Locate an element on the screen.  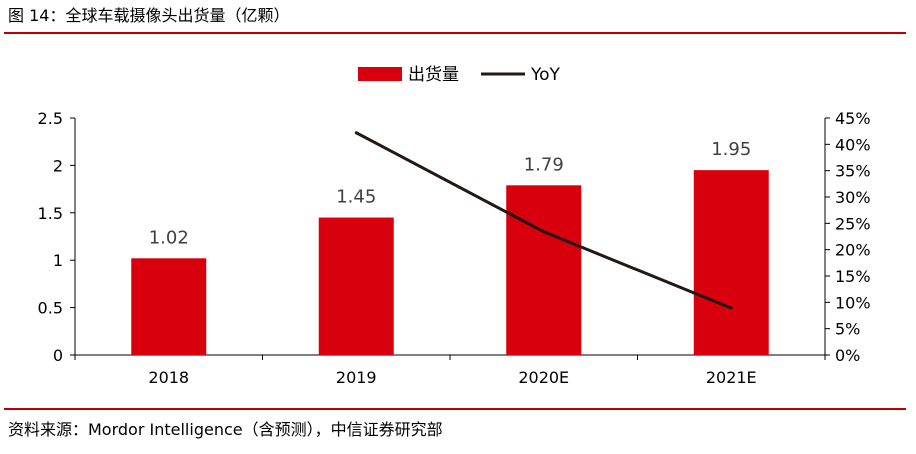
chart-legend: 出货量 YoY is located at coordinates (459, 75).